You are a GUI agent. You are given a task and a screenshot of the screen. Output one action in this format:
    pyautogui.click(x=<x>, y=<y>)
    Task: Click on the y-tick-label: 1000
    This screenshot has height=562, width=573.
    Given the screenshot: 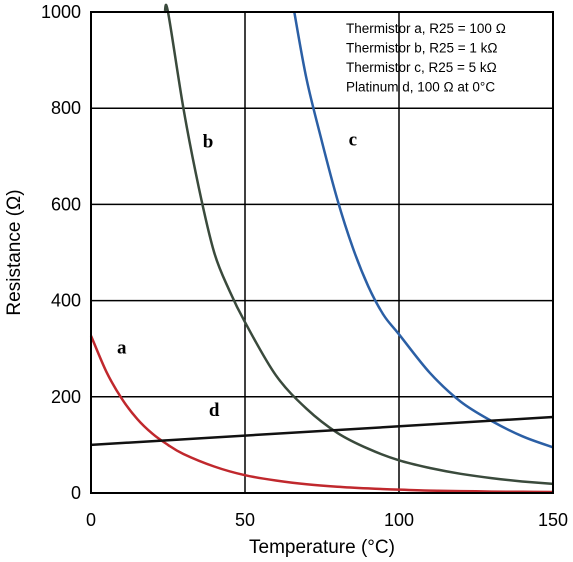 What is the action you would take?
    pyautogui.click(x=61, y=12)
    